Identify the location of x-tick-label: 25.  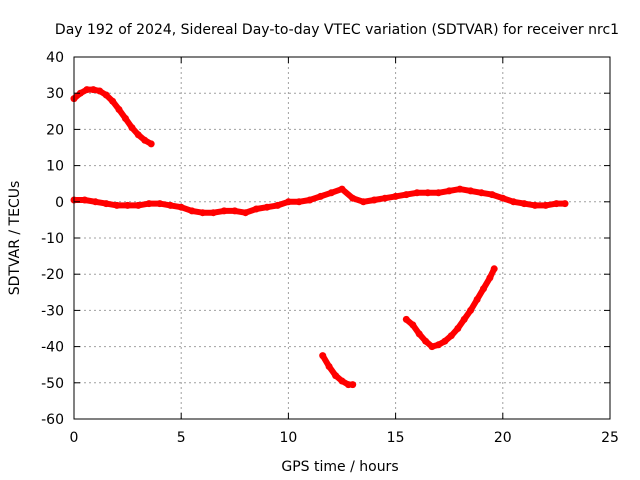
(610, 438).